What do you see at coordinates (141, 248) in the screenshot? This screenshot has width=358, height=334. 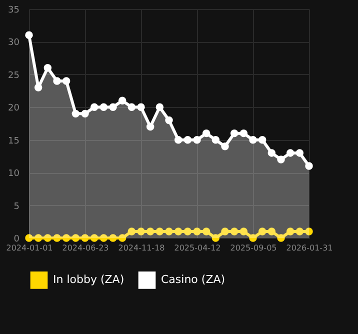 I see `x-tick-label: 2024-11-18` at bounding box center [141, 248].